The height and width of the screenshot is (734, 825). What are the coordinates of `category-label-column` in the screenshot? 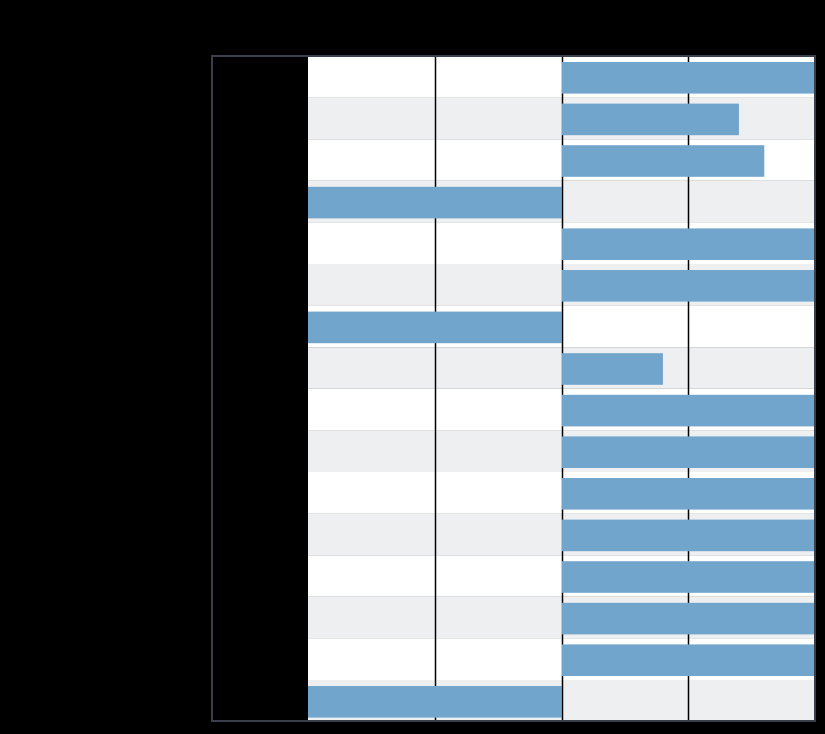 It's located at (260, 388).